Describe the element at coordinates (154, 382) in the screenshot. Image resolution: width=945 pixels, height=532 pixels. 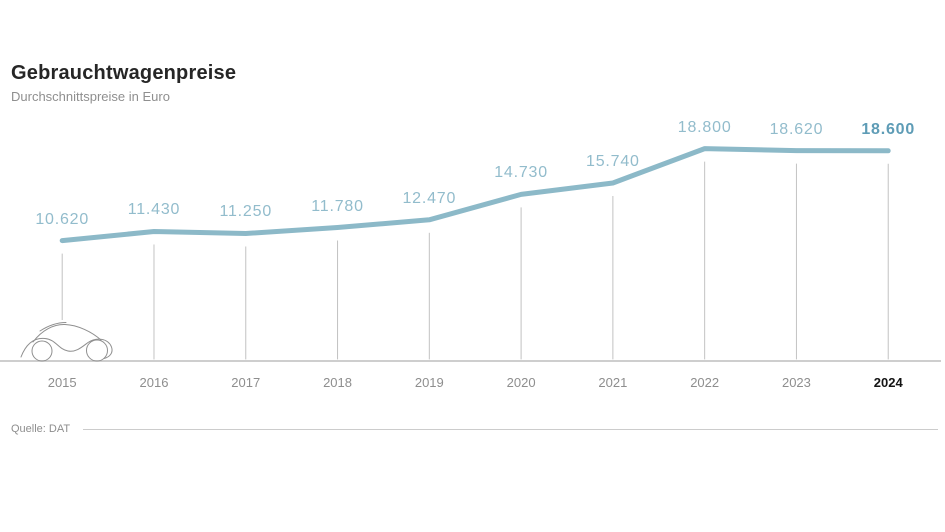
I see `year-label: 2016` at that location.